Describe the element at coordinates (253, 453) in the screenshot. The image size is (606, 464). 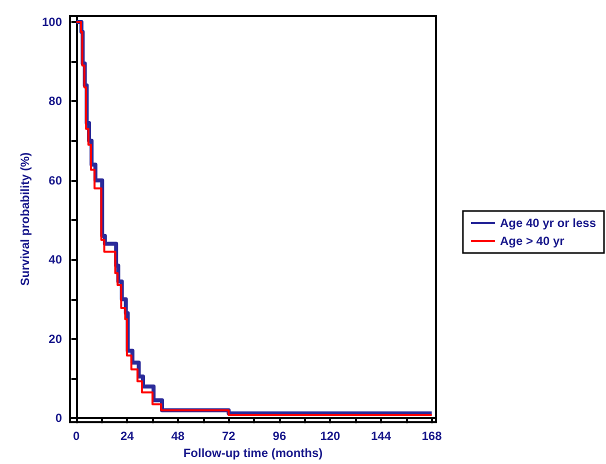
I see `x-axis-title: Follow-up time (months)` at that location.